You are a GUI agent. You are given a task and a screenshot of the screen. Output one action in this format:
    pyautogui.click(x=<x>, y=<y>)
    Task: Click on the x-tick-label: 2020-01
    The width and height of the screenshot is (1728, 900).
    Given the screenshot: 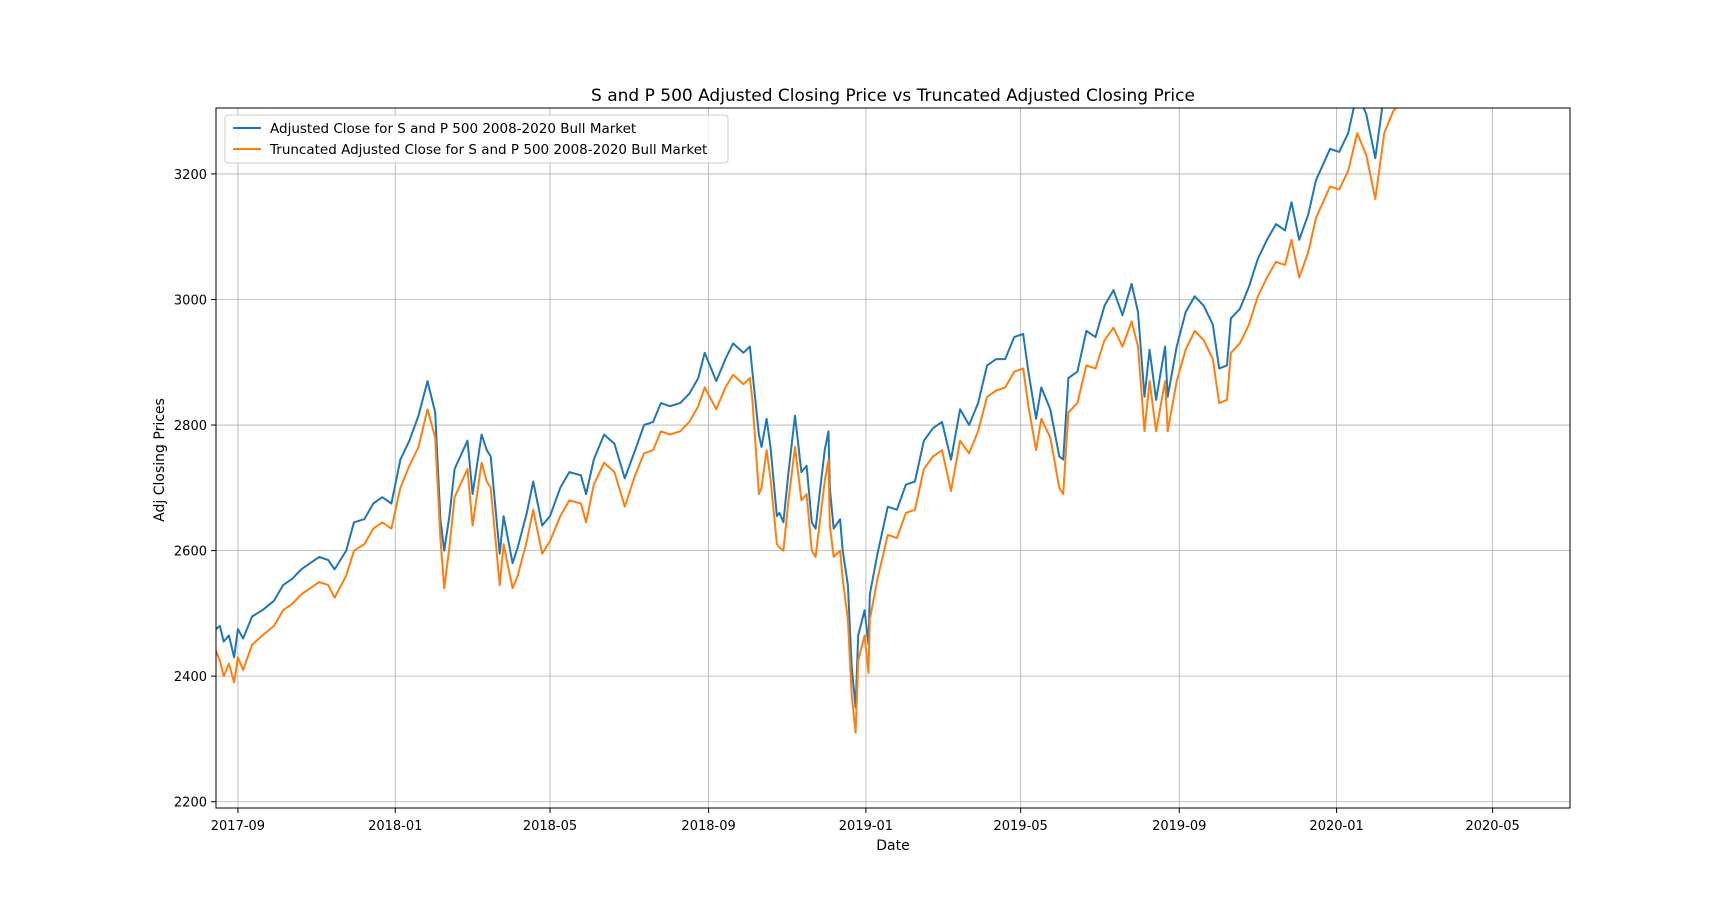 What is the action you would take?
    pyautogui.click(x=1336, y=826)
    